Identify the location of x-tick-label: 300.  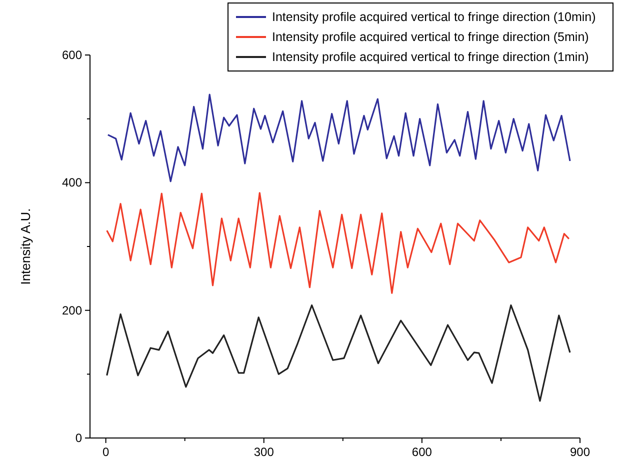
(264, 452).